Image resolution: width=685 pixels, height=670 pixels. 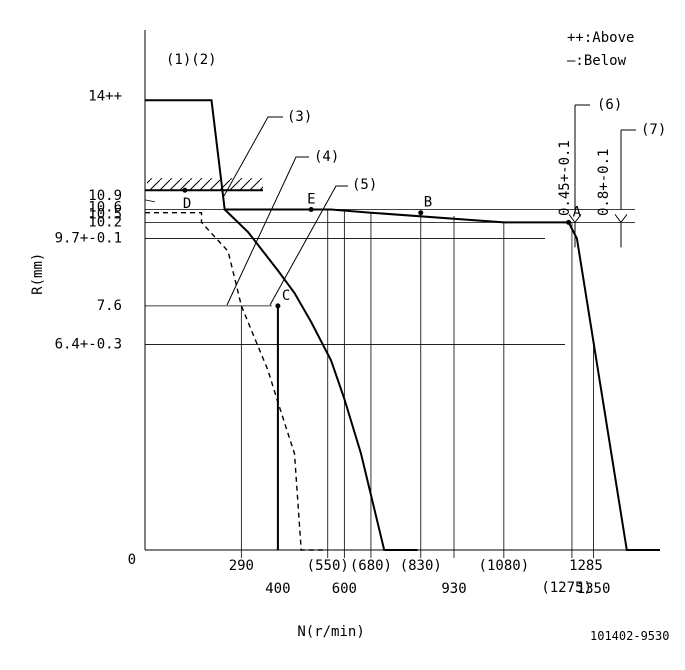 I want to click on y-tick-label: 10.2, so click(x=105, y=222).